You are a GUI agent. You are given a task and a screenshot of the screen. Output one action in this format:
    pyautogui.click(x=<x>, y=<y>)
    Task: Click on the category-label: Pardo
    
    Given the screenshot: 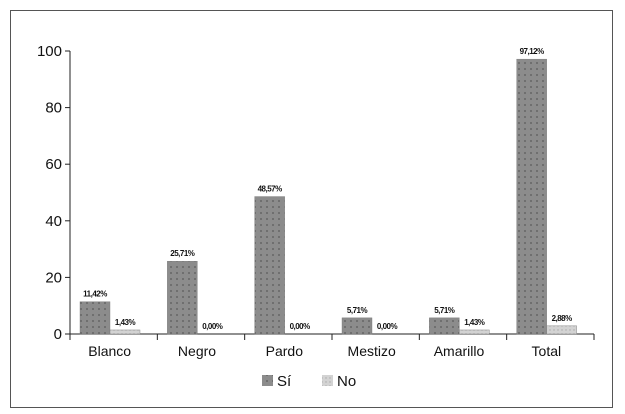 What is the action you would take?
    pyautogui.click(x=285, y=351)
    